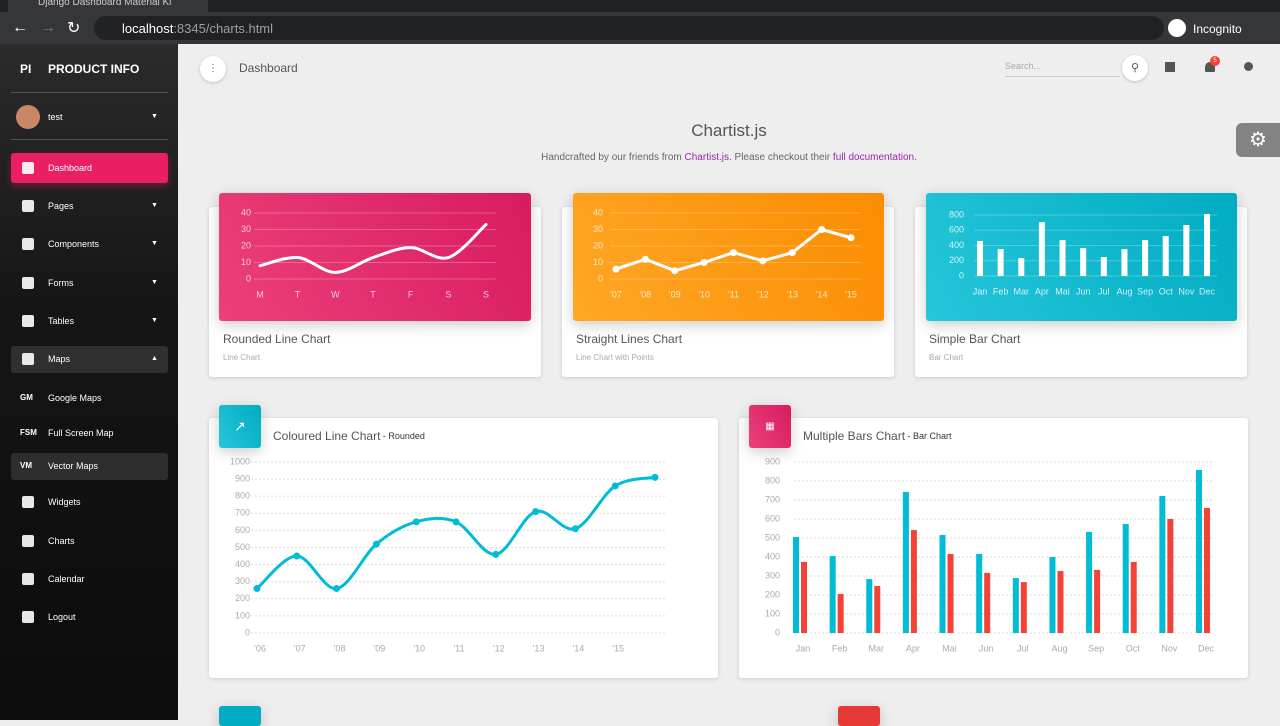  Describe the element at coordinates (61, 321) in the screenshot. I see `menu-item: Tables` at that location.